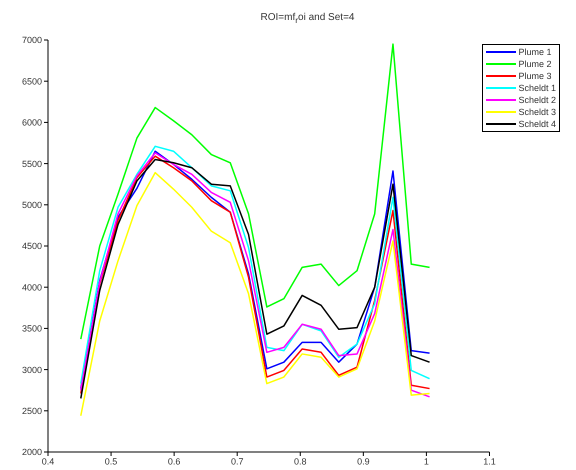  What do you see at coordinates (32, 369) in the screenshot?
I see `y-tick-label: 3000` at bounding box center [32, 369].